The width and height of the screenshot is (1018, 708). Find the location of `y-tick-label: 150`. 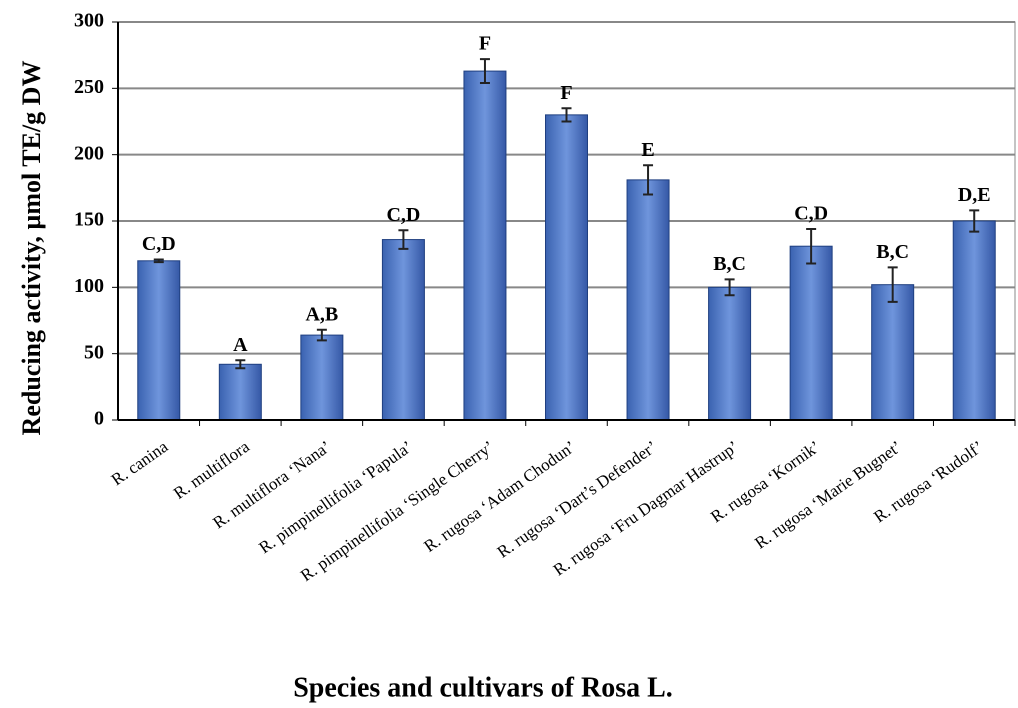

y-tick-label: 150 is located at coordinates (89, 220).